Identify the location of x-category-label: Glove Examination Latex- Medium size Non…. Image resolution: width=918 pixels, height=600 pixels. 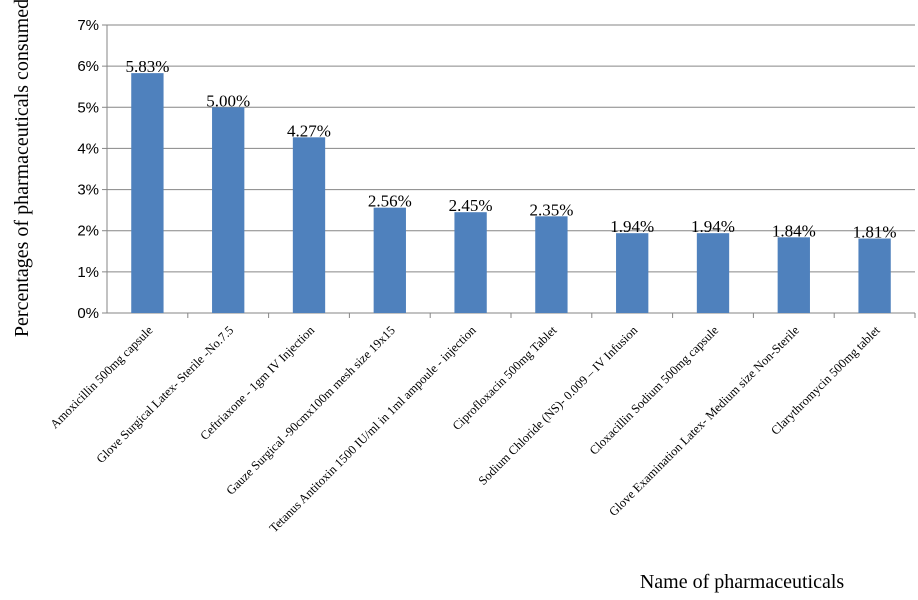
(704, 421).